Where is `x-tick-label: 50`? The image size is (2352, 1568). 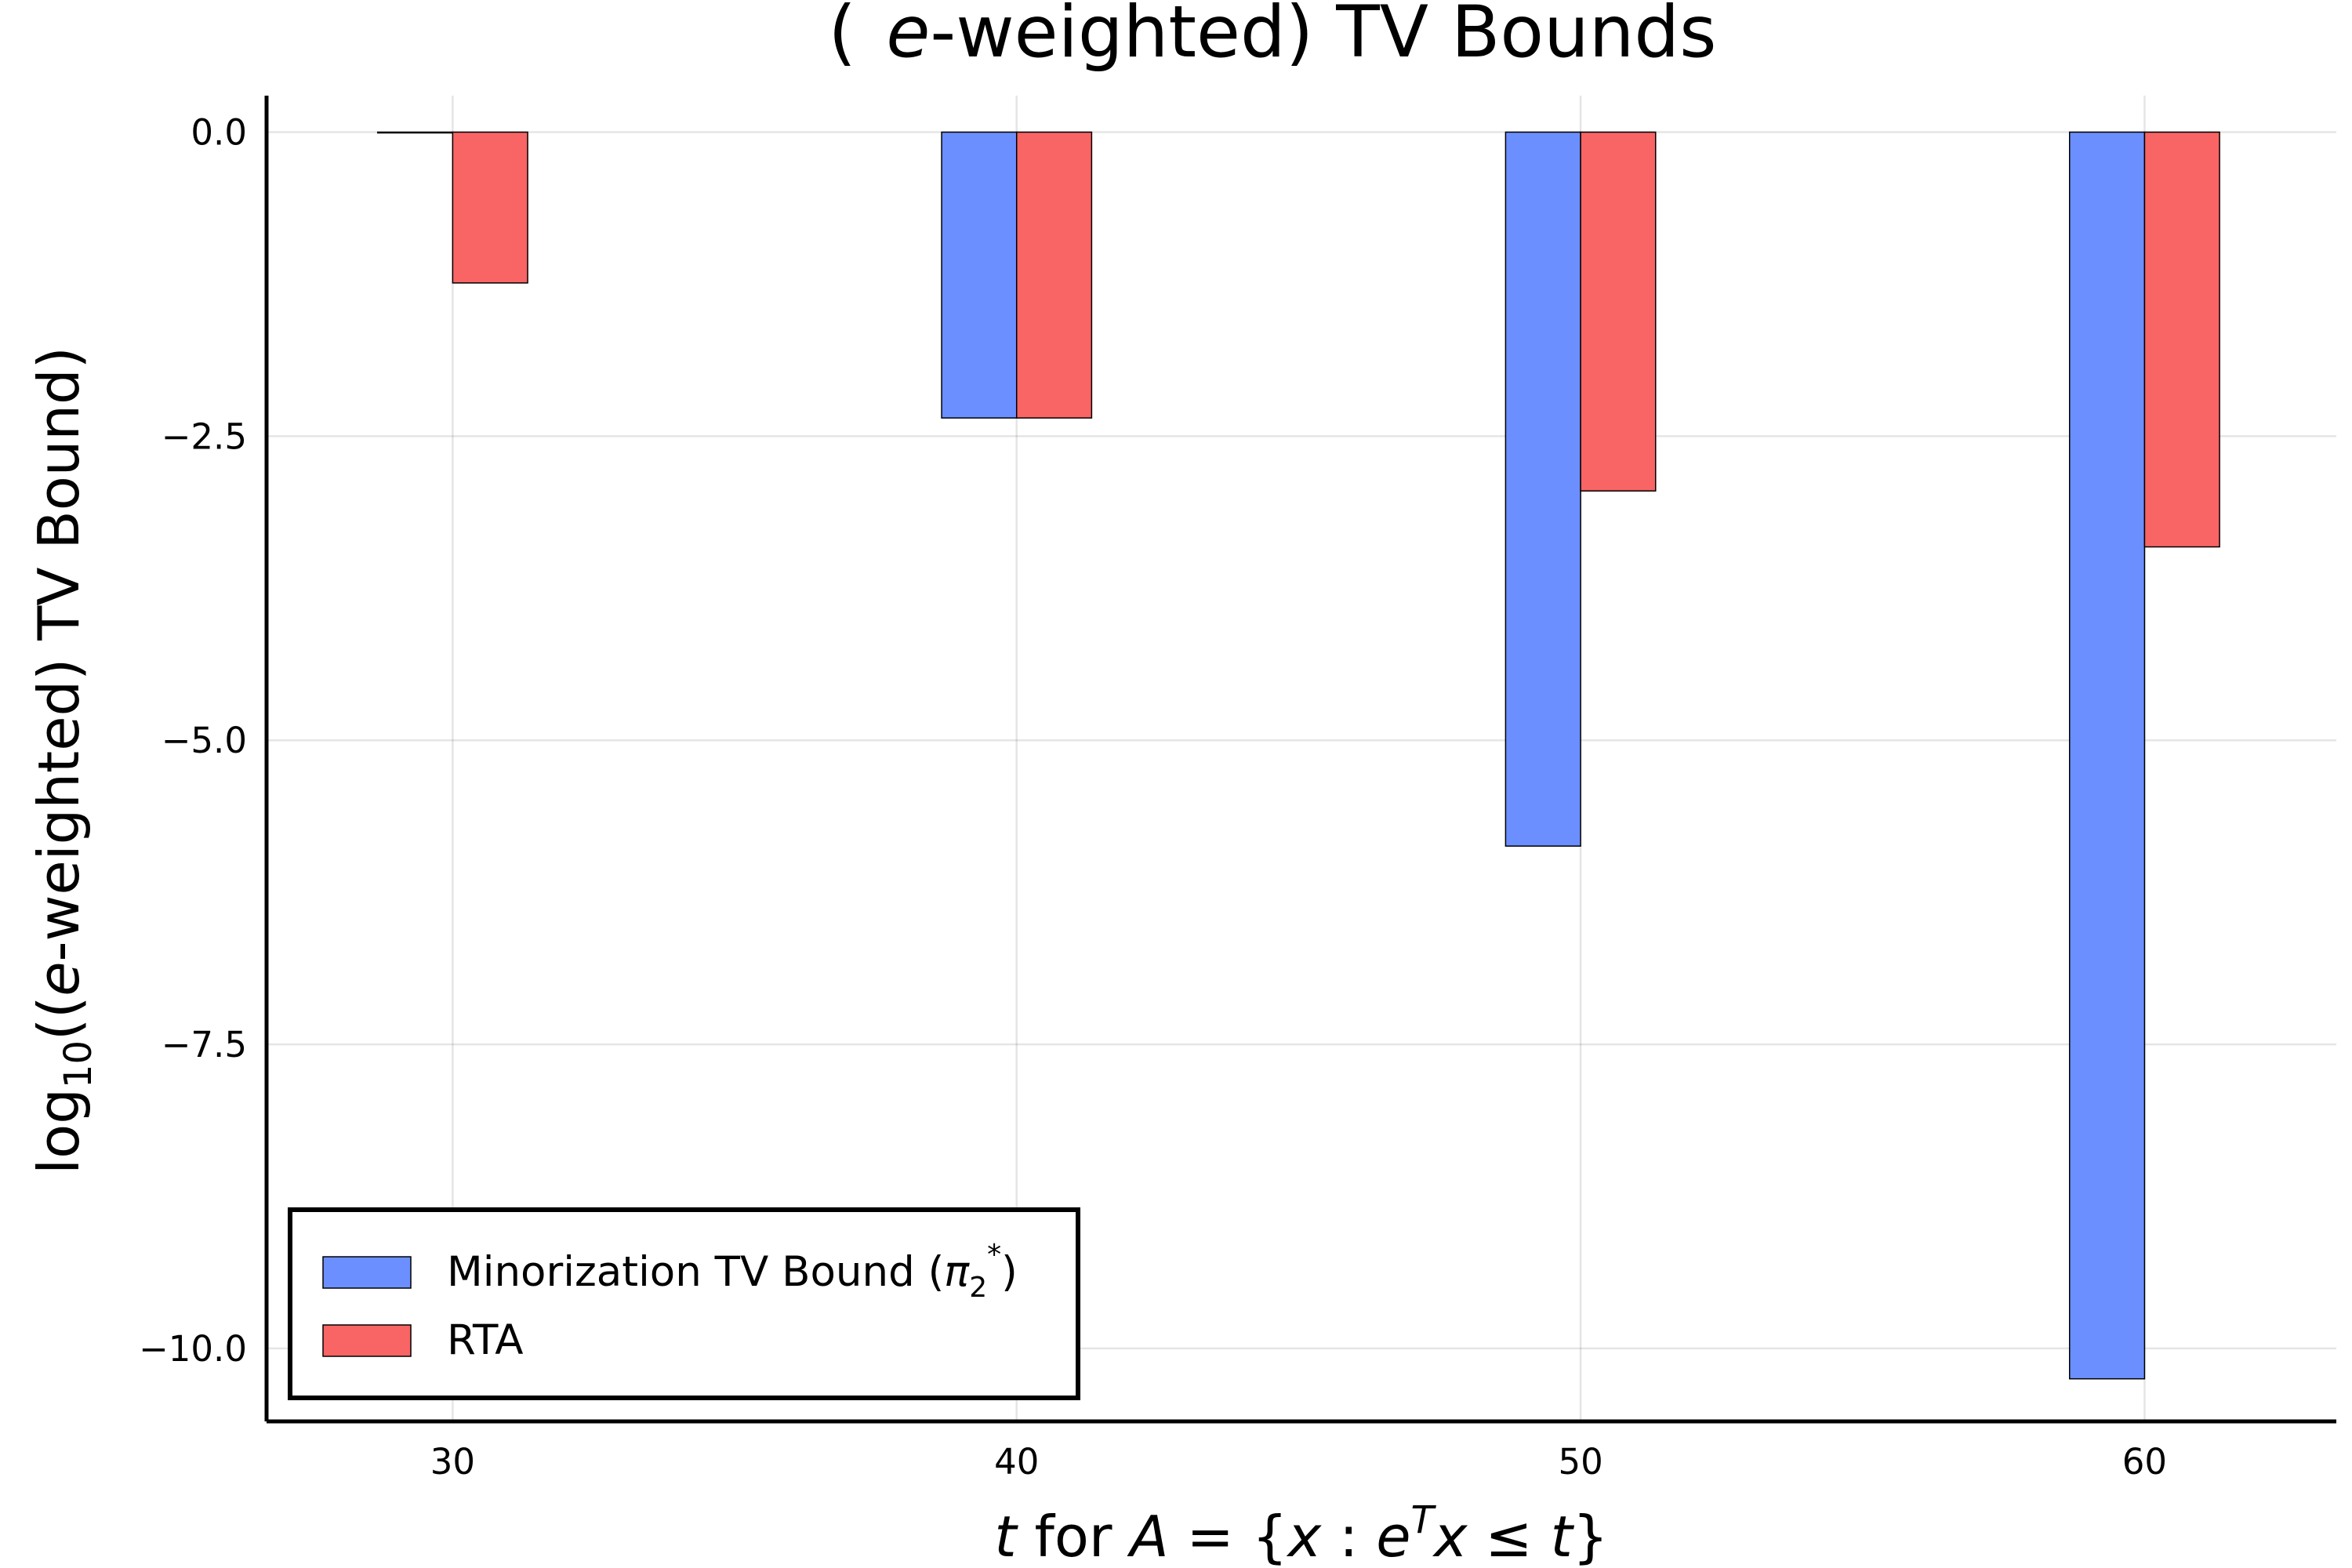
x-tick-label: 50 is located at coordinates (1580, 1462).